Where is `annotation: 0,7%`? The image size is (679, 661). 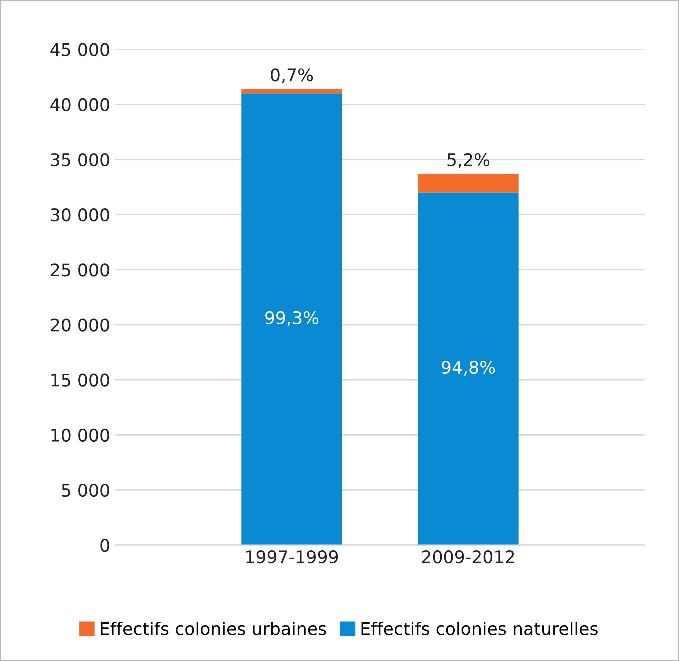
annotation: 0,7% is located at coordinates (292, 76).